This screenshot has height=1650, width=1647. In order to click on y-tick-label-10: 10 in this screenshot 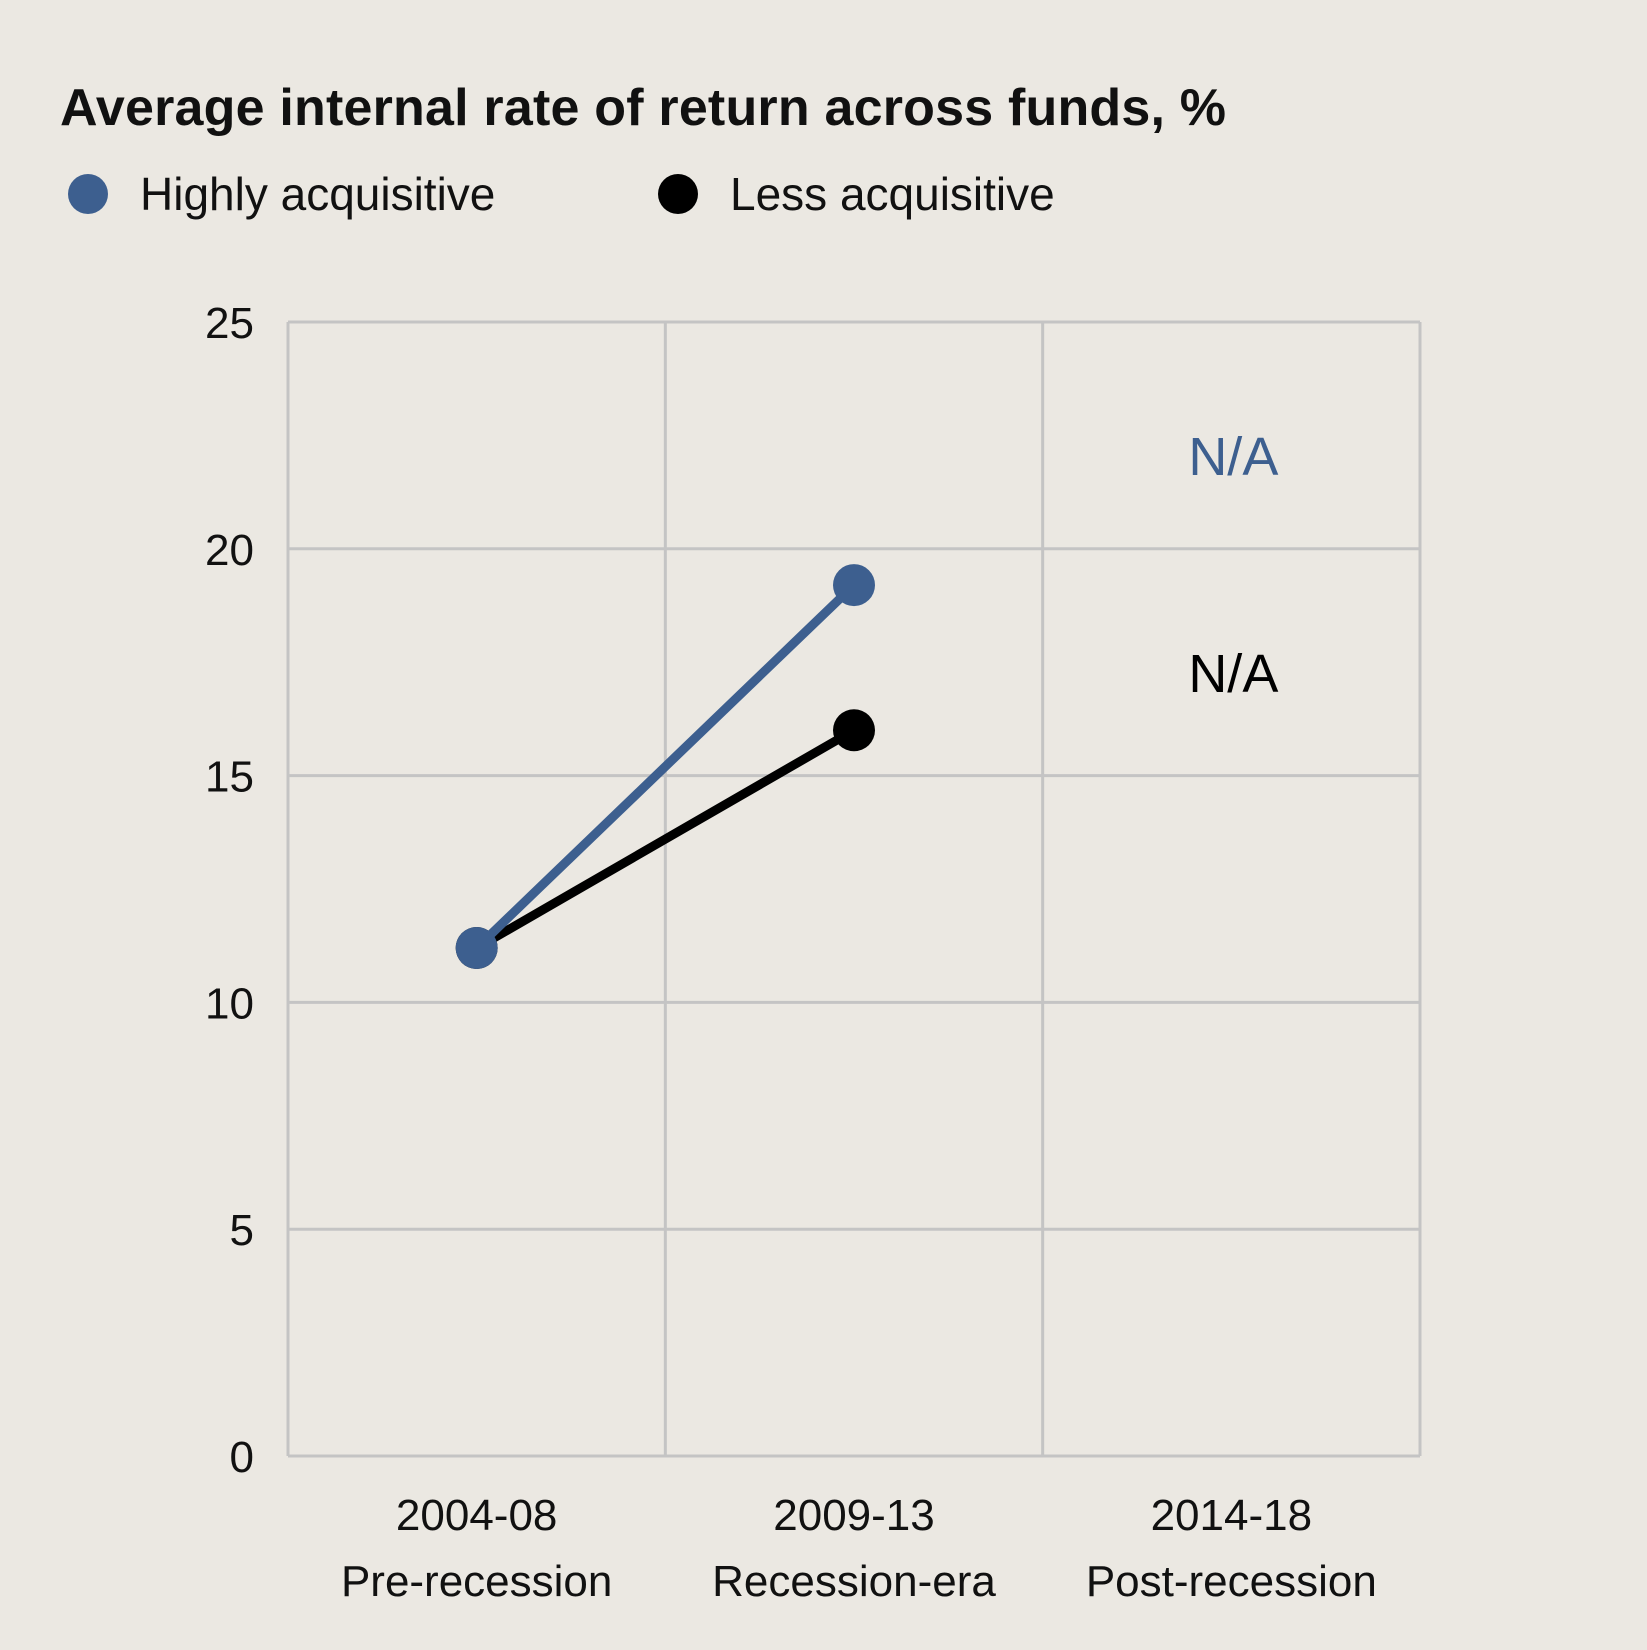, I will do `click(229, 1003)`.